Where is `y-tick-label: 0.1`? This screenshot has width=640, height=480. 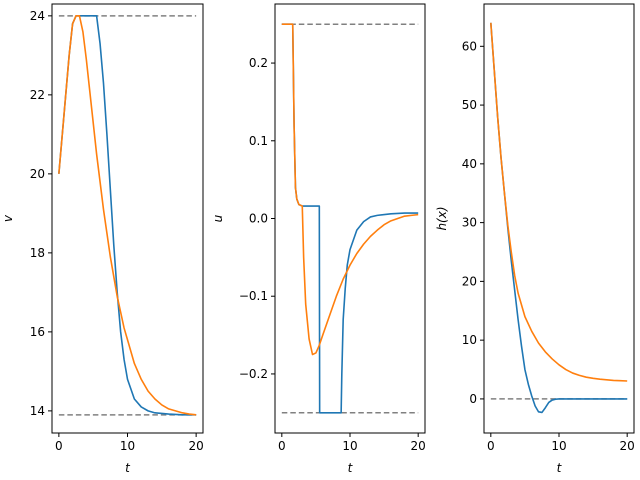
y-tick-label: 0.1 is located at coordinates (258, 141).